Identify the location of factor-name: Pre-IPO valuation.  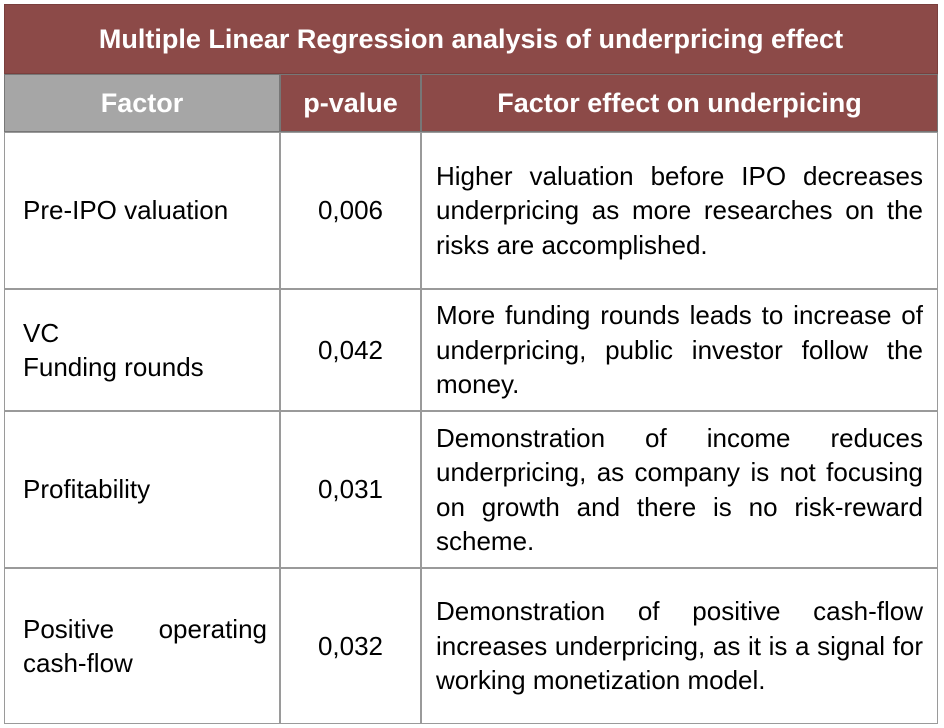
(126, 210).